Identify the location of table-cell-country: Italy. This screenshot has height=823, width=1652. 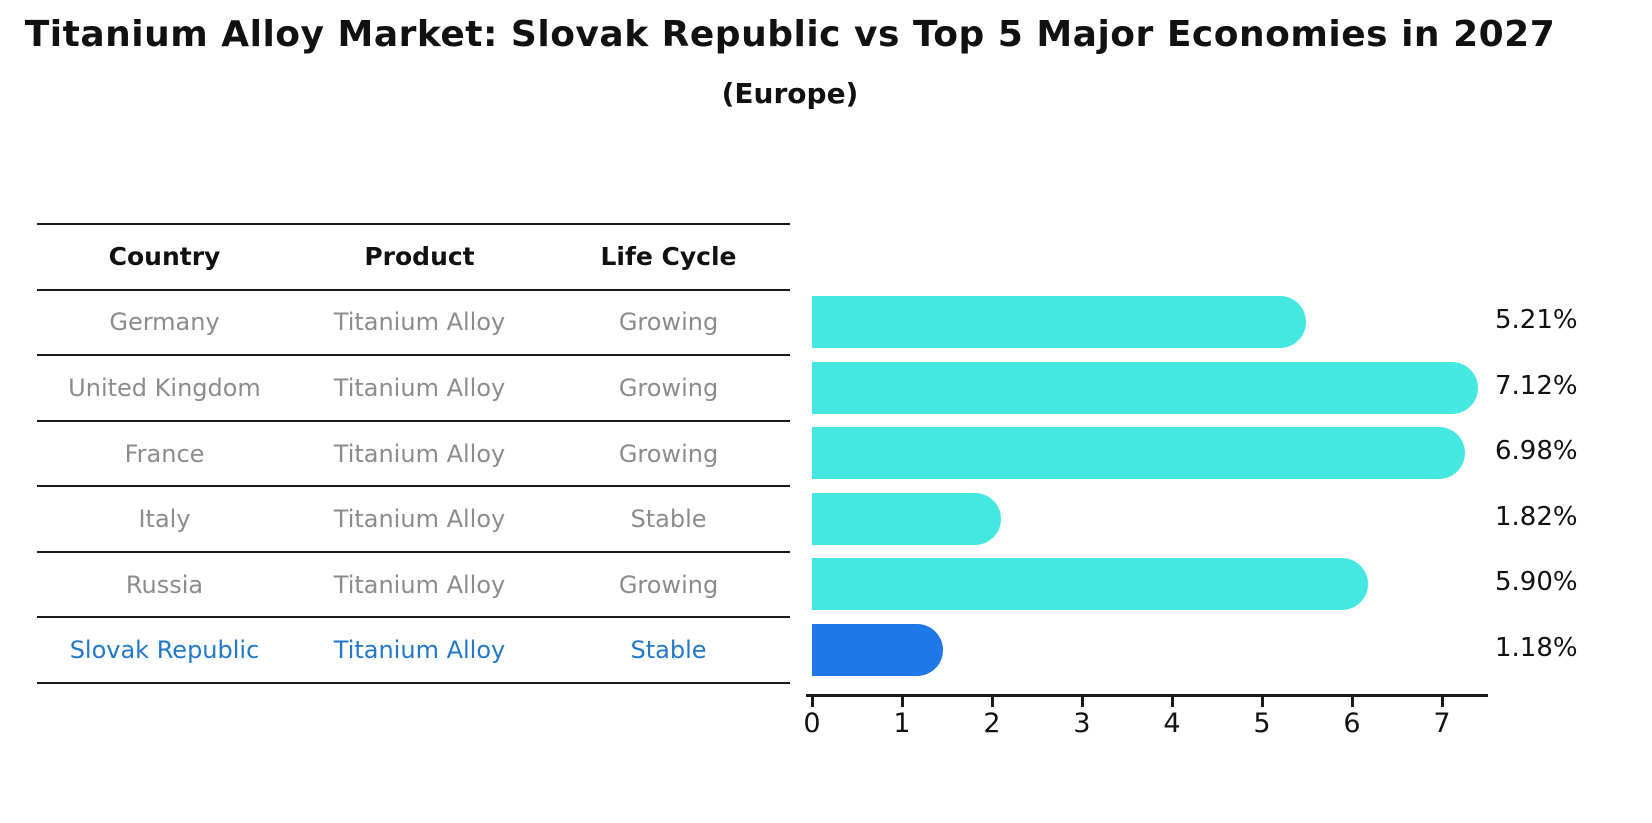
(164, 519).